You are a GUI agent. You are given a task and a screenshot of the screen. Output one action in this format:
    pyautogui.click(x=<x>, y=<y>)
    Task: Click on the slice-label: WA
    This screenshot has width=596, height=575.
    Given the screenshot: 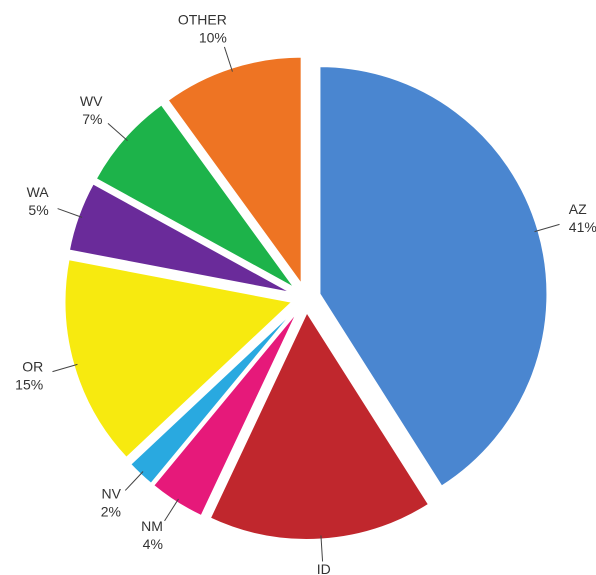 What is the action you would take?
    pyautogui.click(x=38, y=192)
    